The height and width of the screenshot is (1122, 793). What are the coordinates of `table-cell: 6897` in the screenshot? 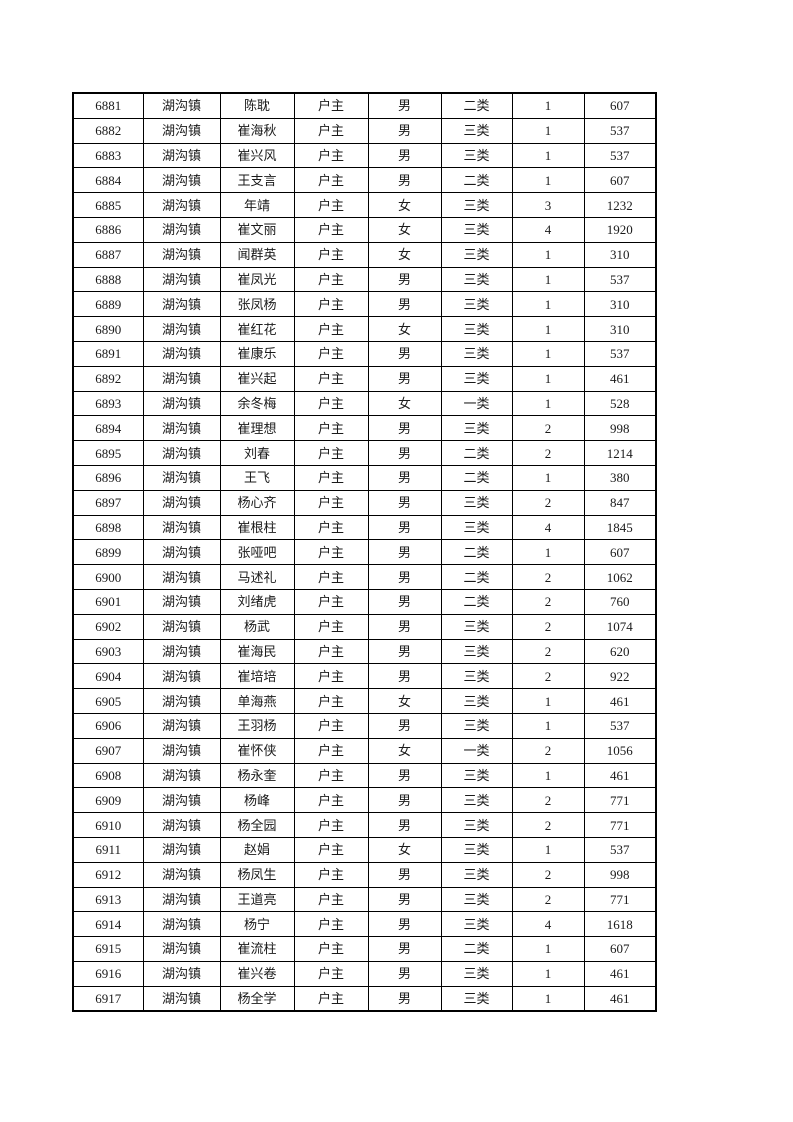 It's located at (108, 502).